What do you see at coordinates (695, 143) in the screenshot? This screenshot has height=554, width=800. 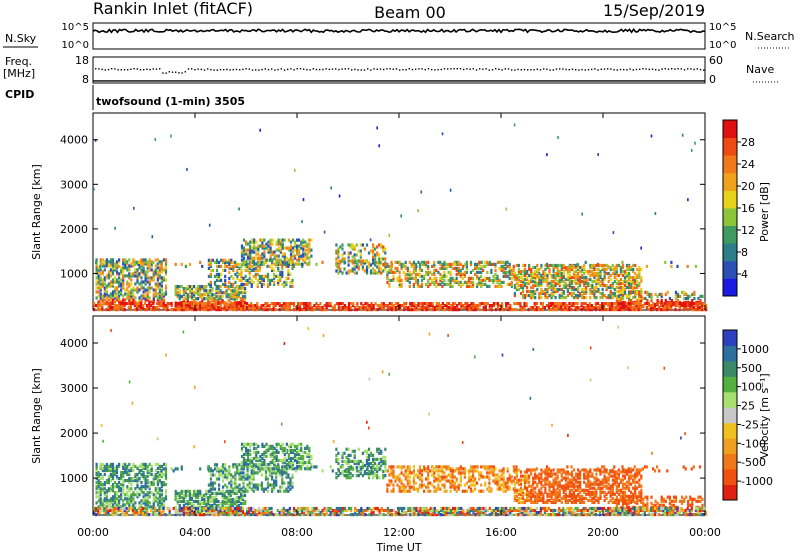 I see `scatter-speck` at bounding box center [695, 143].